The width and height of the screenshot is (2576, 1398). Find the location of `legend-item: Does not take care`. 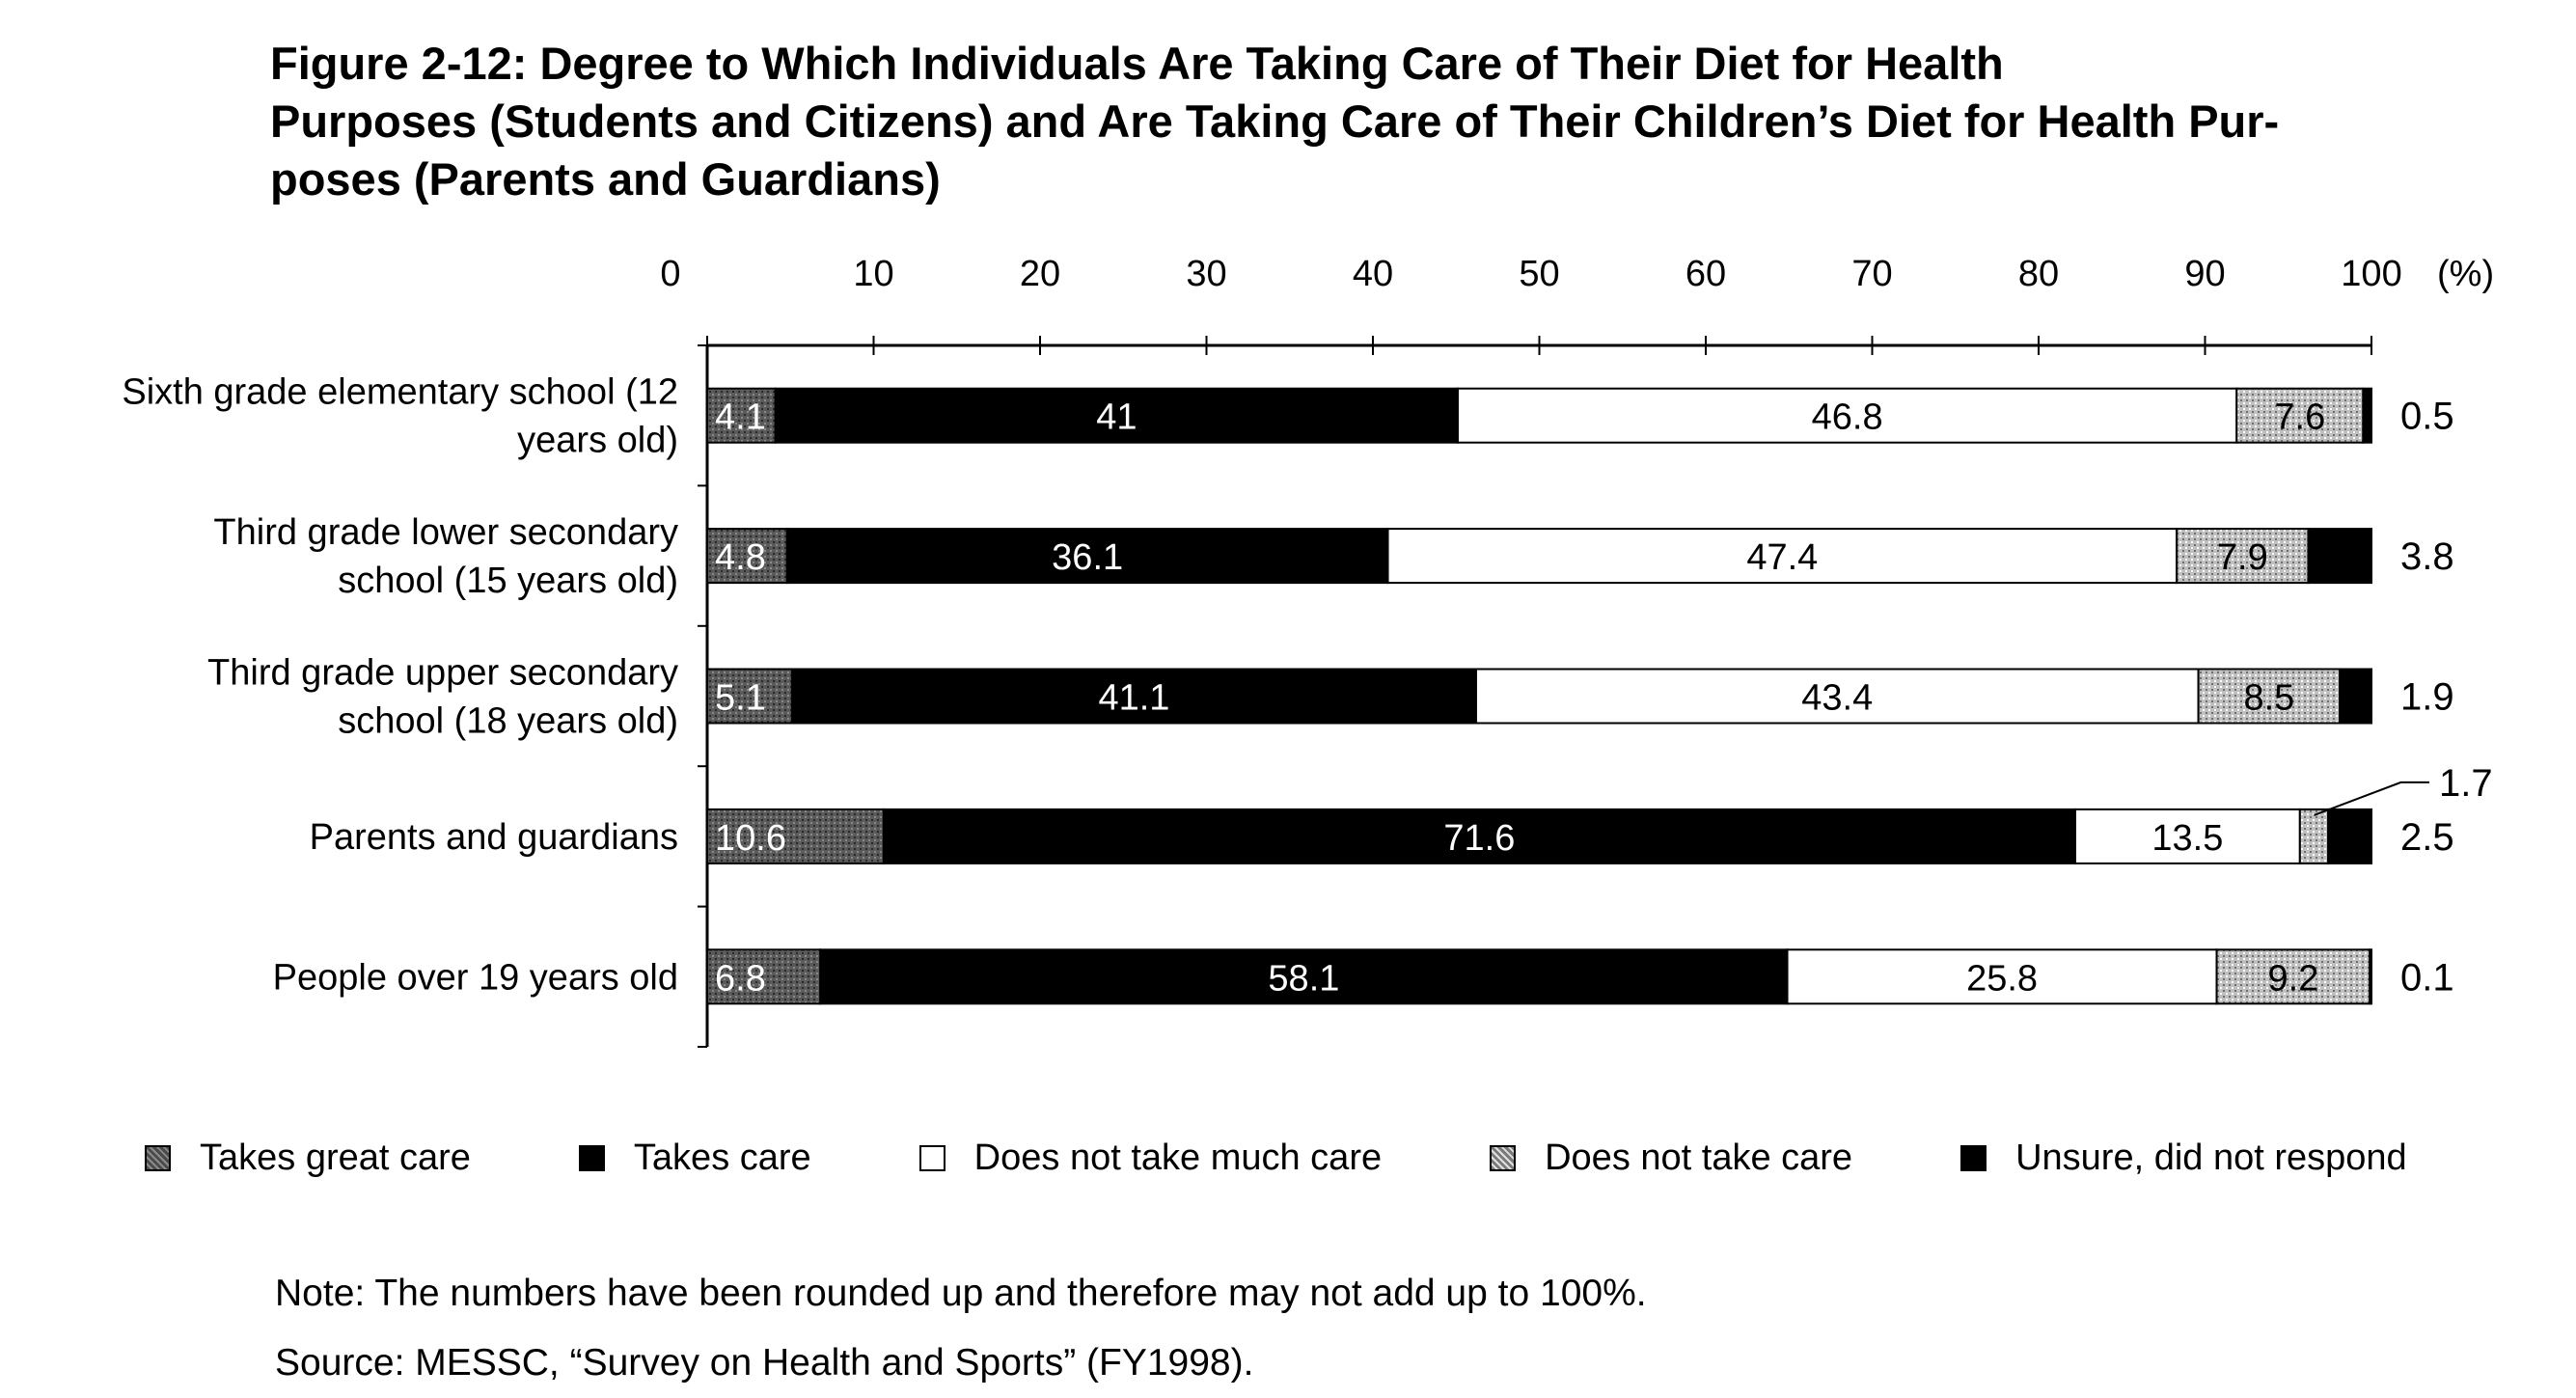

legend-item: Does not take care is located at coordinates (1671, 1158).